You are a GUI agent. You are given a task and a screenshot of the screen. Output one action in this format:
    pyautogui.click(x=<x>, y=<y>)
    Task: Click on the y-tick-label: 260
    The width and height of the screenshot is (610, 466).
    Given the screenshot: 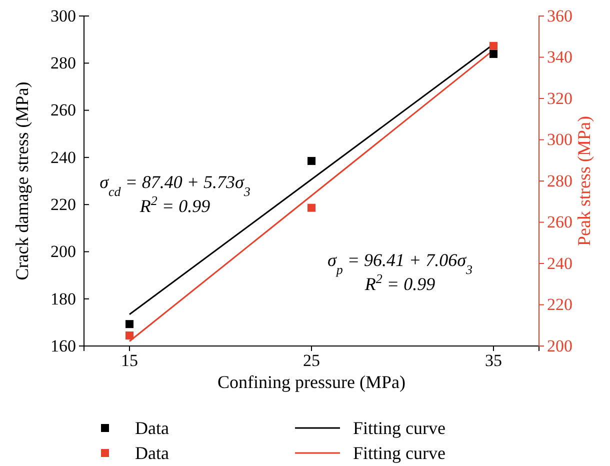 What is the action you would take?
    pyautogui.click(x=63, y=110)
    